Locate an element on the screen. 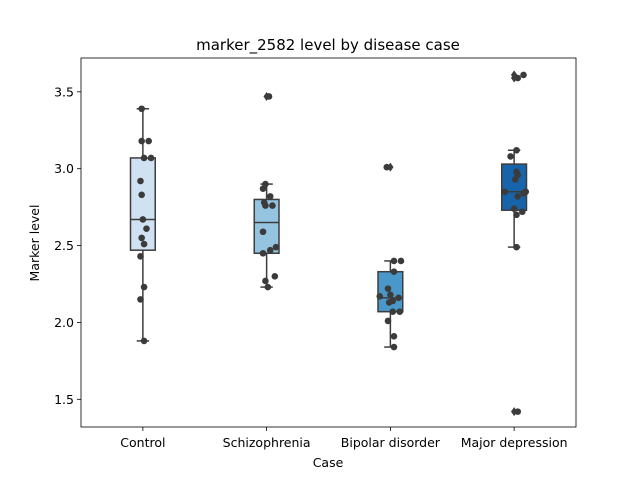  y-axis-label: Marker level is located at coordinates (34, 243).